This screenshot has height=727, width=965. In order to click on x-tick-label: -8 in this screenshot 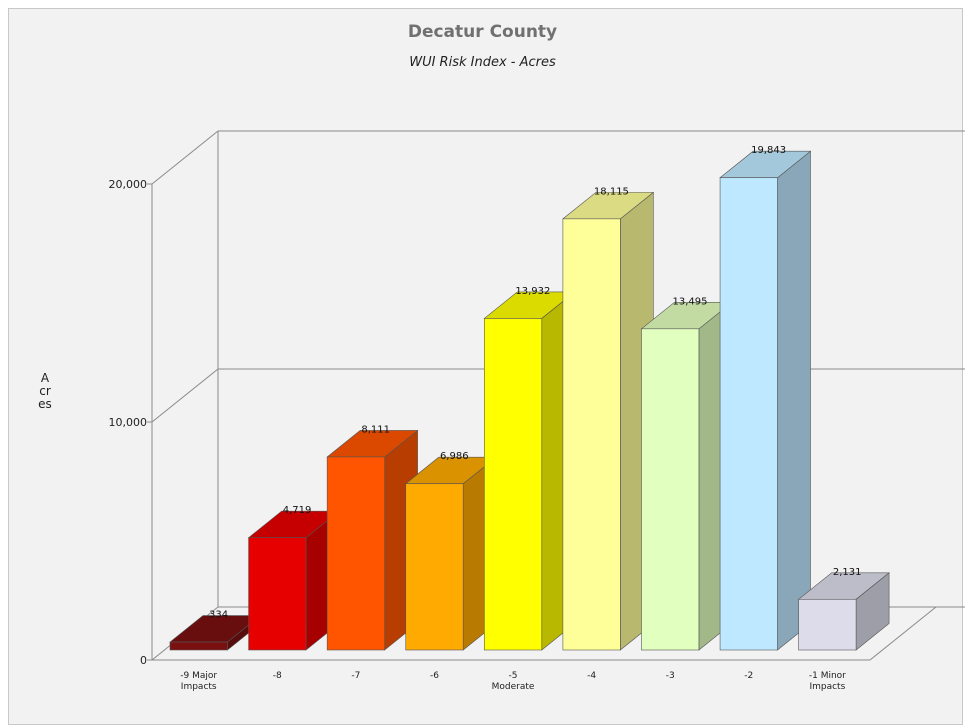, I will do `click(277, 676)`.